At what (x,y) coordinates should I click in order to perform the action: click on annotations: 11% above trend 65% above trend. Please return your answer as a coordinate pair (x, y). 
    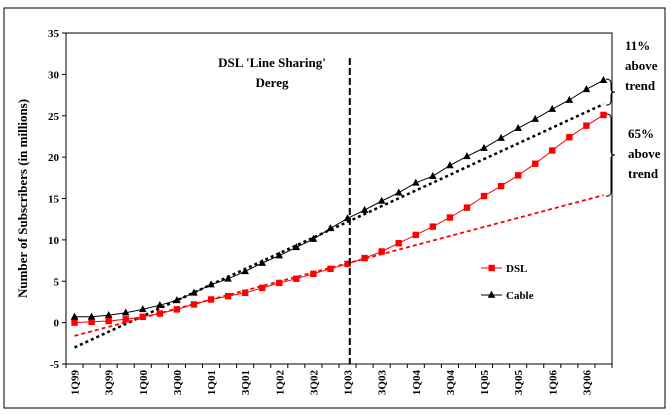
    Looking at the image, I should click on (633, 117).